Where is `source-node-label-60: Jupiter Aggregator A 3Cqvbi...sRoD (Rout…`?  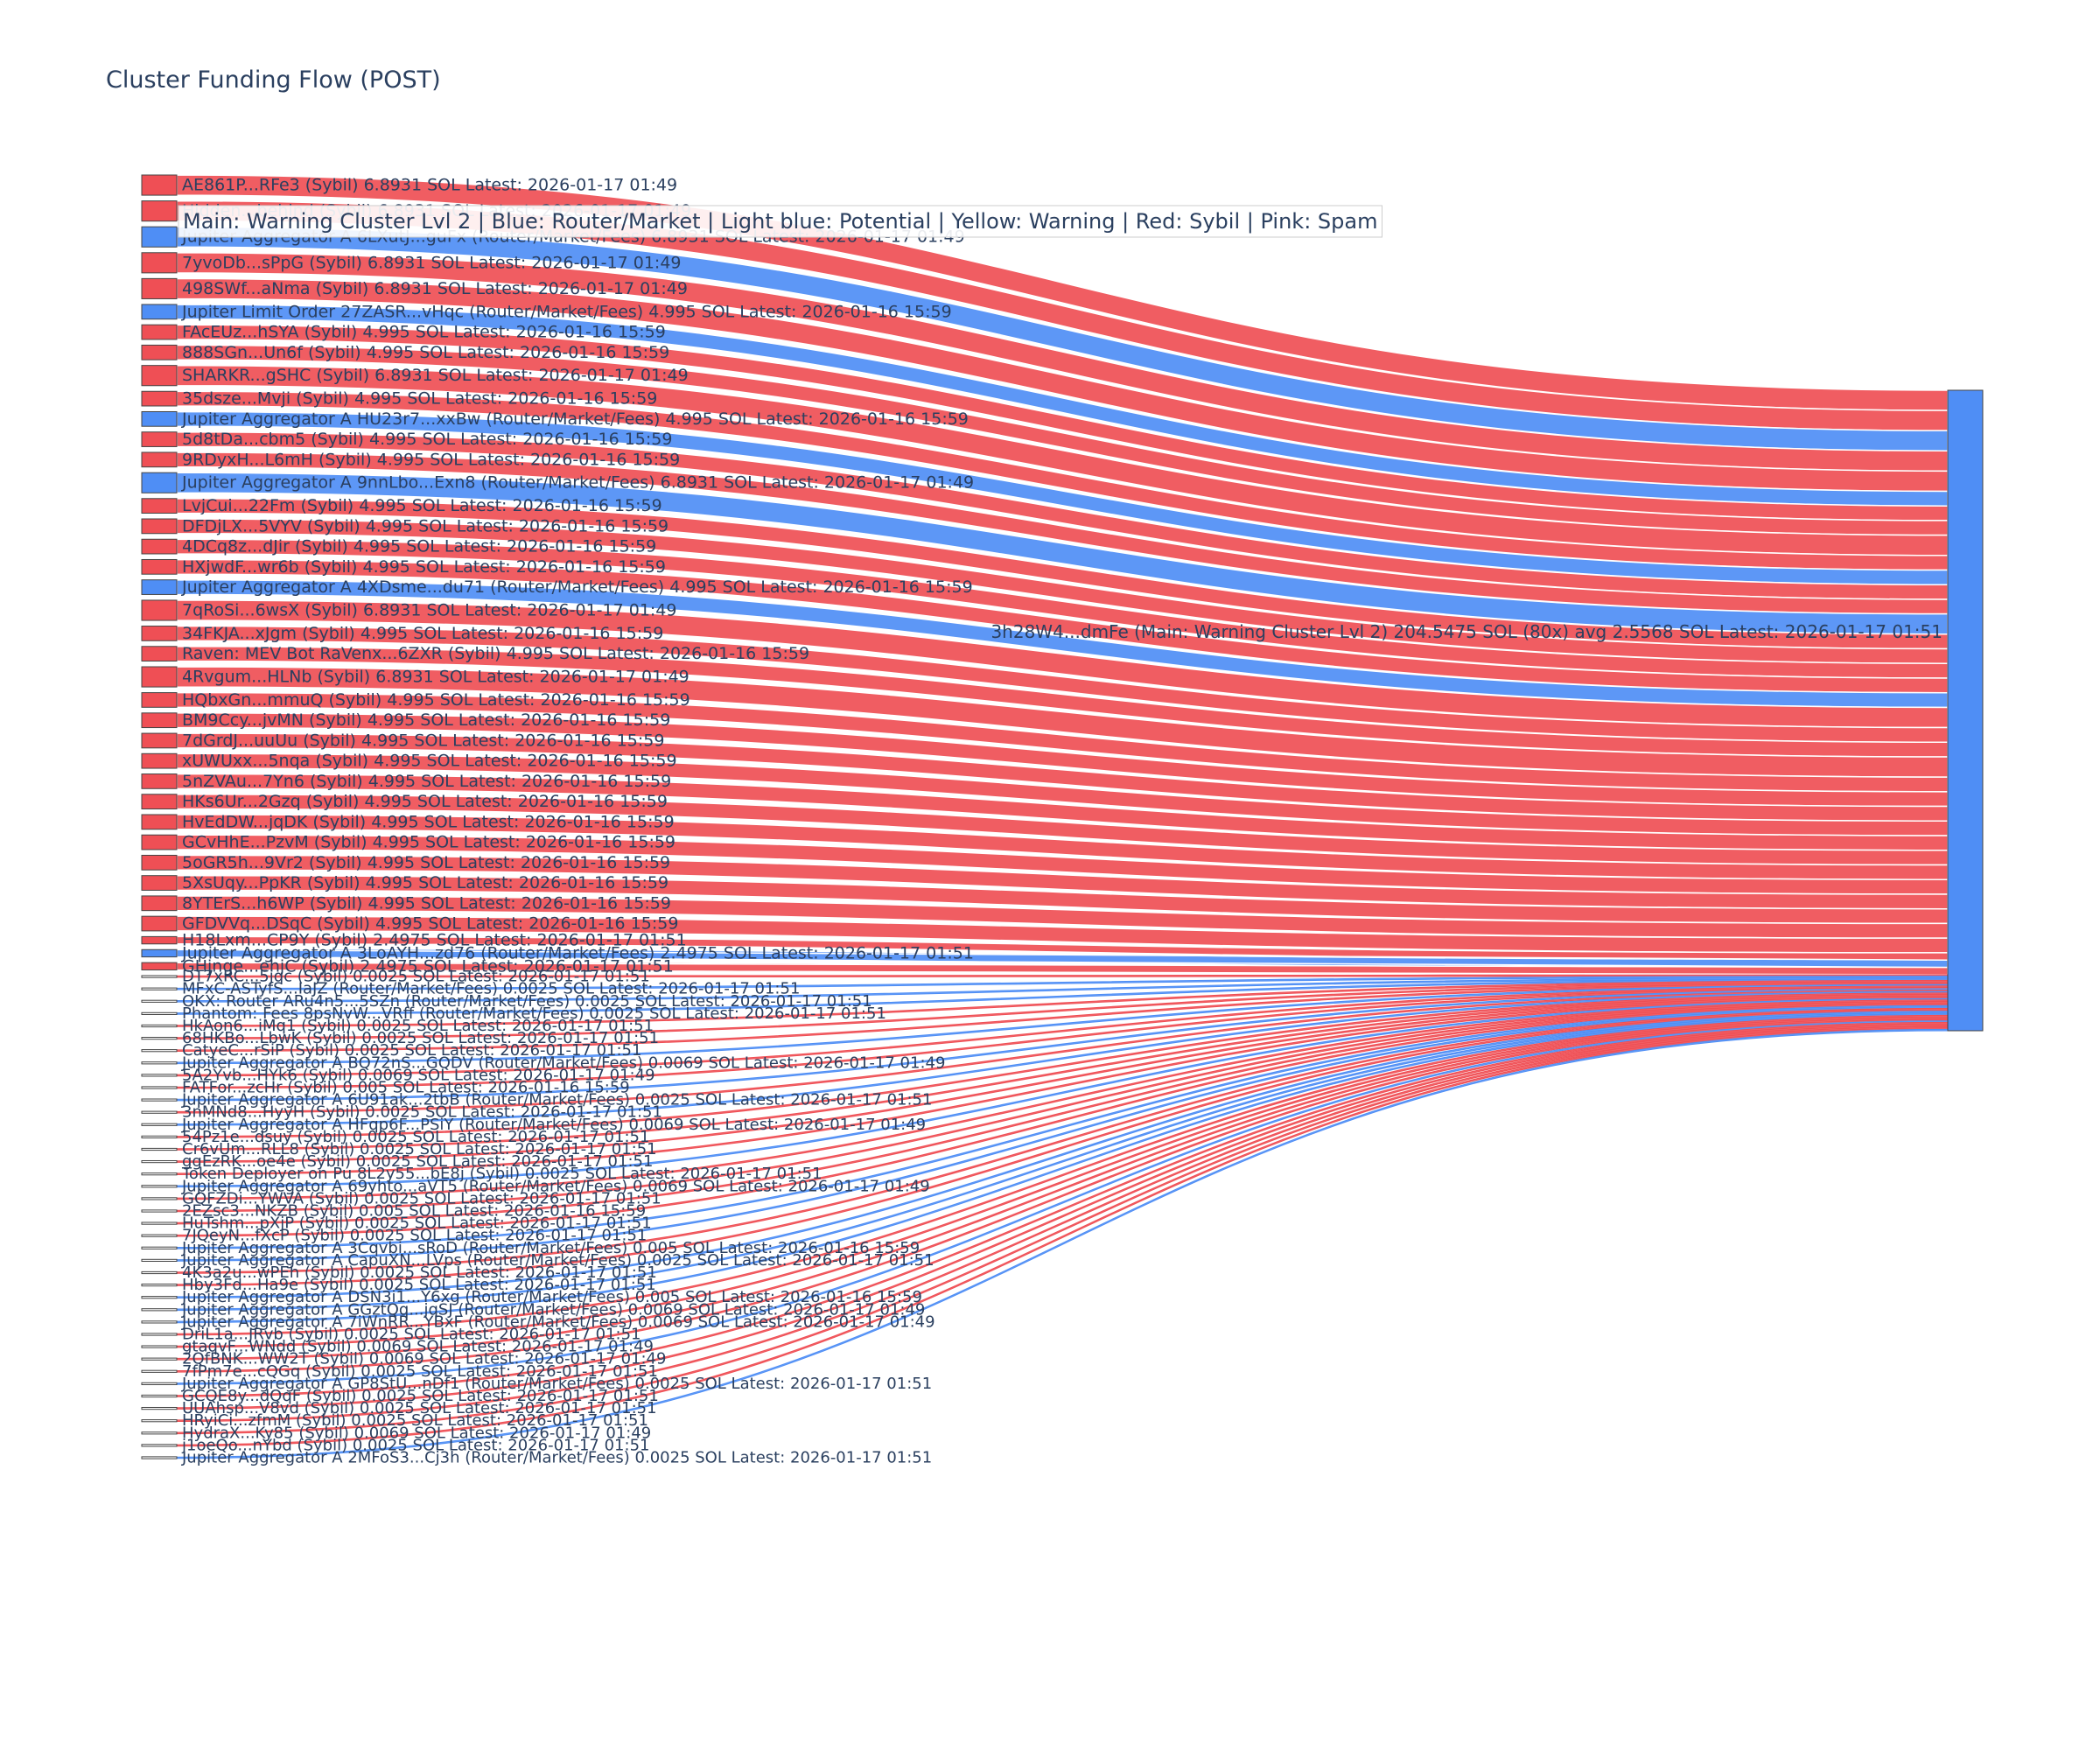
source-node-label-60: Jupiter Aggregator A 3Cqvbi...sRoD (Rout… is located at coordinates (550, 1248).